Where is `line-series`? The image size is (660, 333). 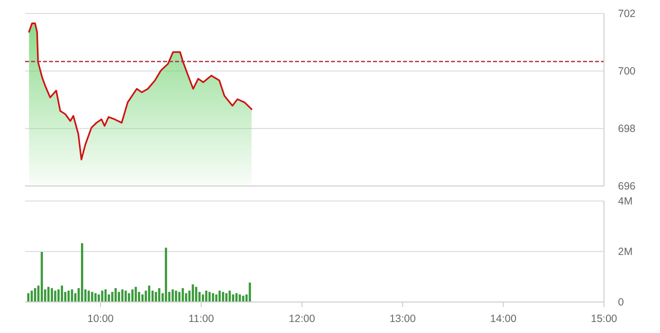 line-series is located at coordinates (140, 91).